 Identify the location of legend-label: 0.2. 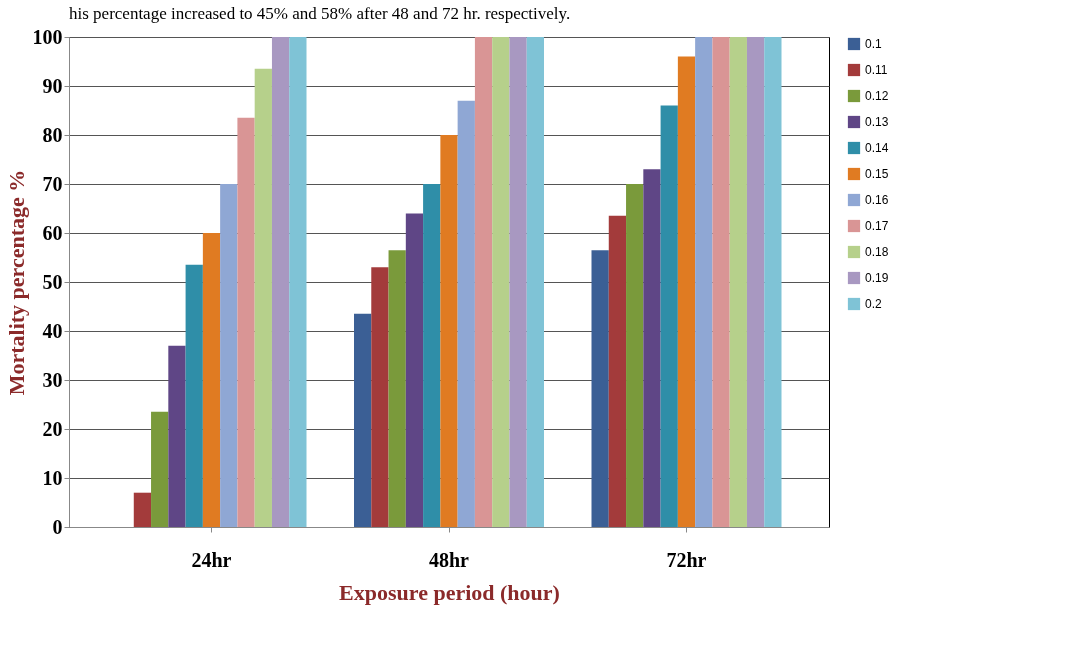
(874, 304).